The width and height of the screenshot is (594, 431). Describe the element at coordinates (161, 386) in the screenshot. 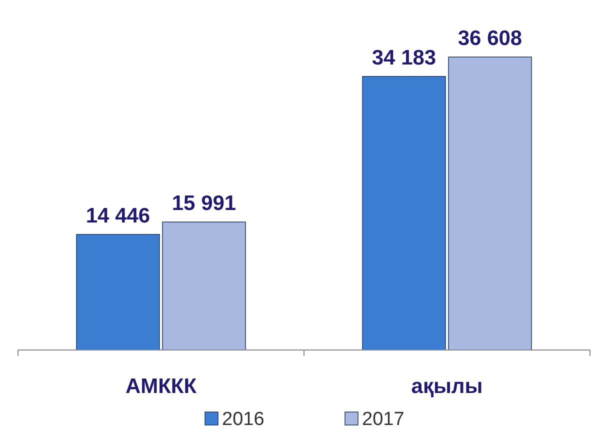

I see `x-tick-label: АМККК` at that location.